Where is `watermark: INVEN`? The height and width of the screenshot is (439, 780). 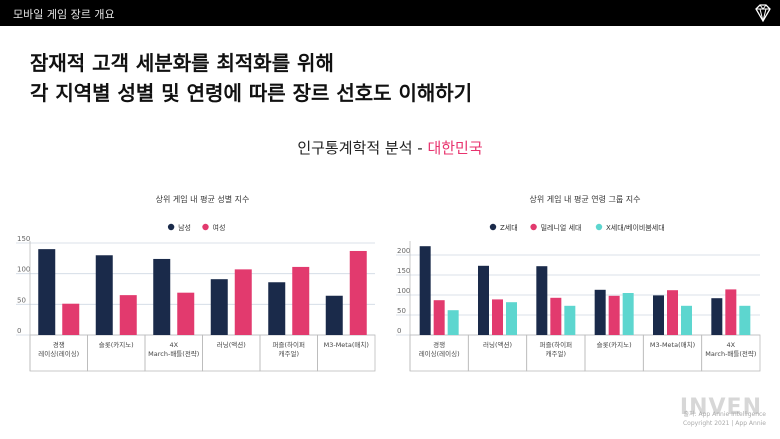
watermark: INVEN is located at coordinates (720, 407).